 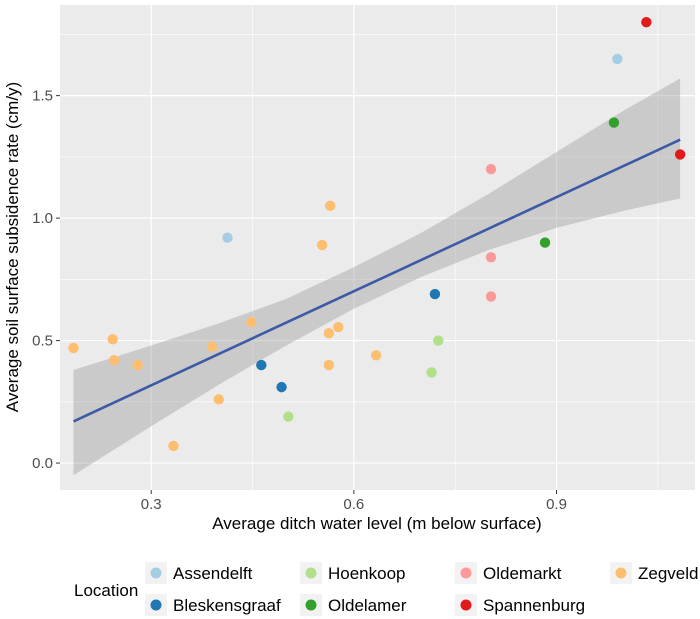 I want to click on legend-key-spannenburg, so click(x=466, y=605).